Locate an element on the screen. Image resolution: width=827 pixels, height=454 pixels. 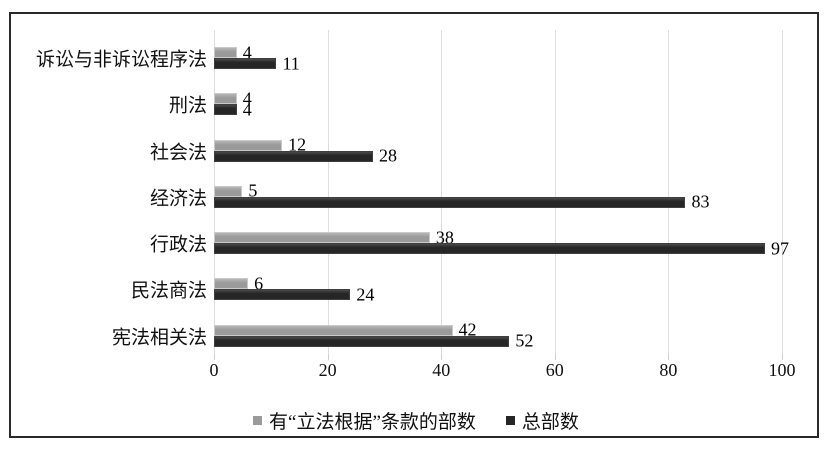
value-label-with-basis-clause: 42 is located at coordinates (467, 329).